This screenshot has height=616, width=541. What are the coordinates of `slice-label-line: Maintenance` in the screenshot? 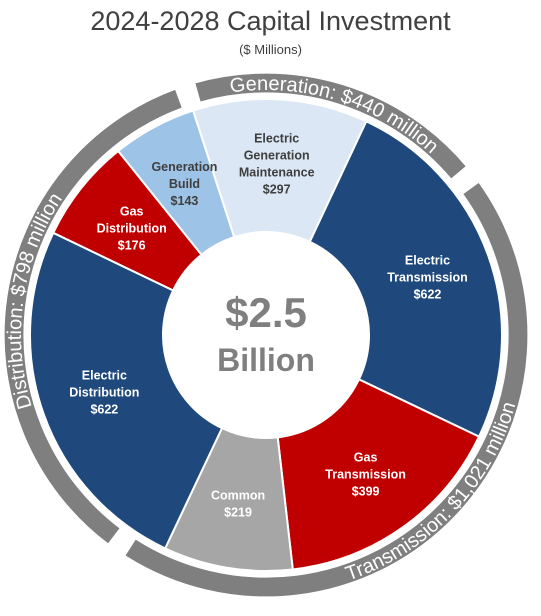 It's located at (277, 172).